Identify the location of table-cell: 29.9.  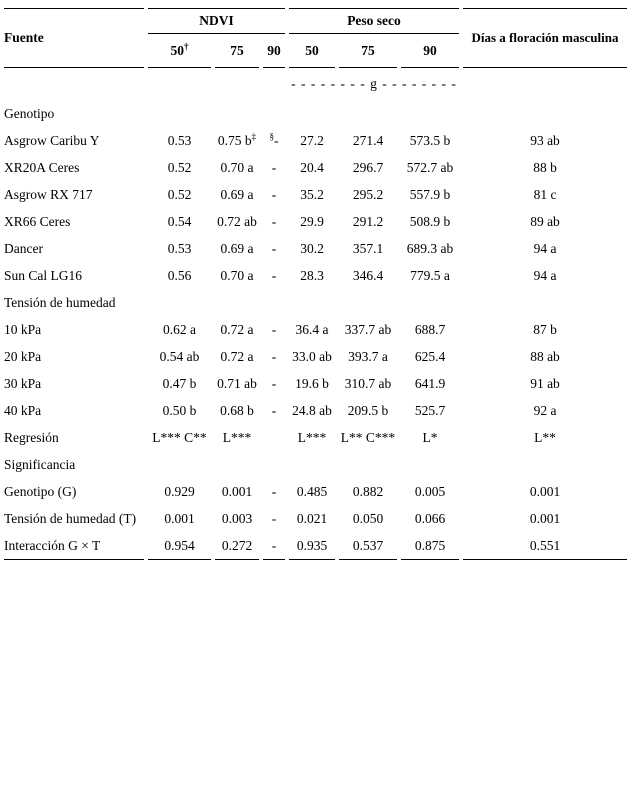
(312, 221).